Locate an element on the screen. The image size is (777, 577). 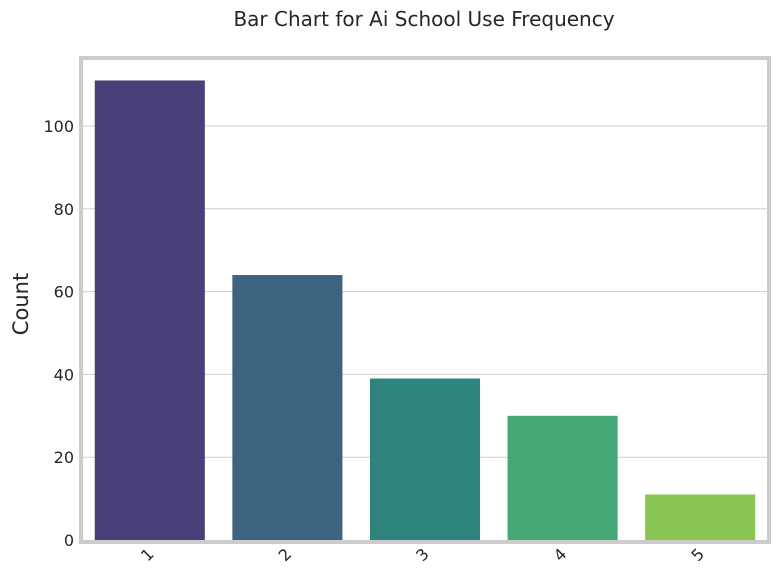
y-tick-label: 60 is located at coordinates (64, 292).